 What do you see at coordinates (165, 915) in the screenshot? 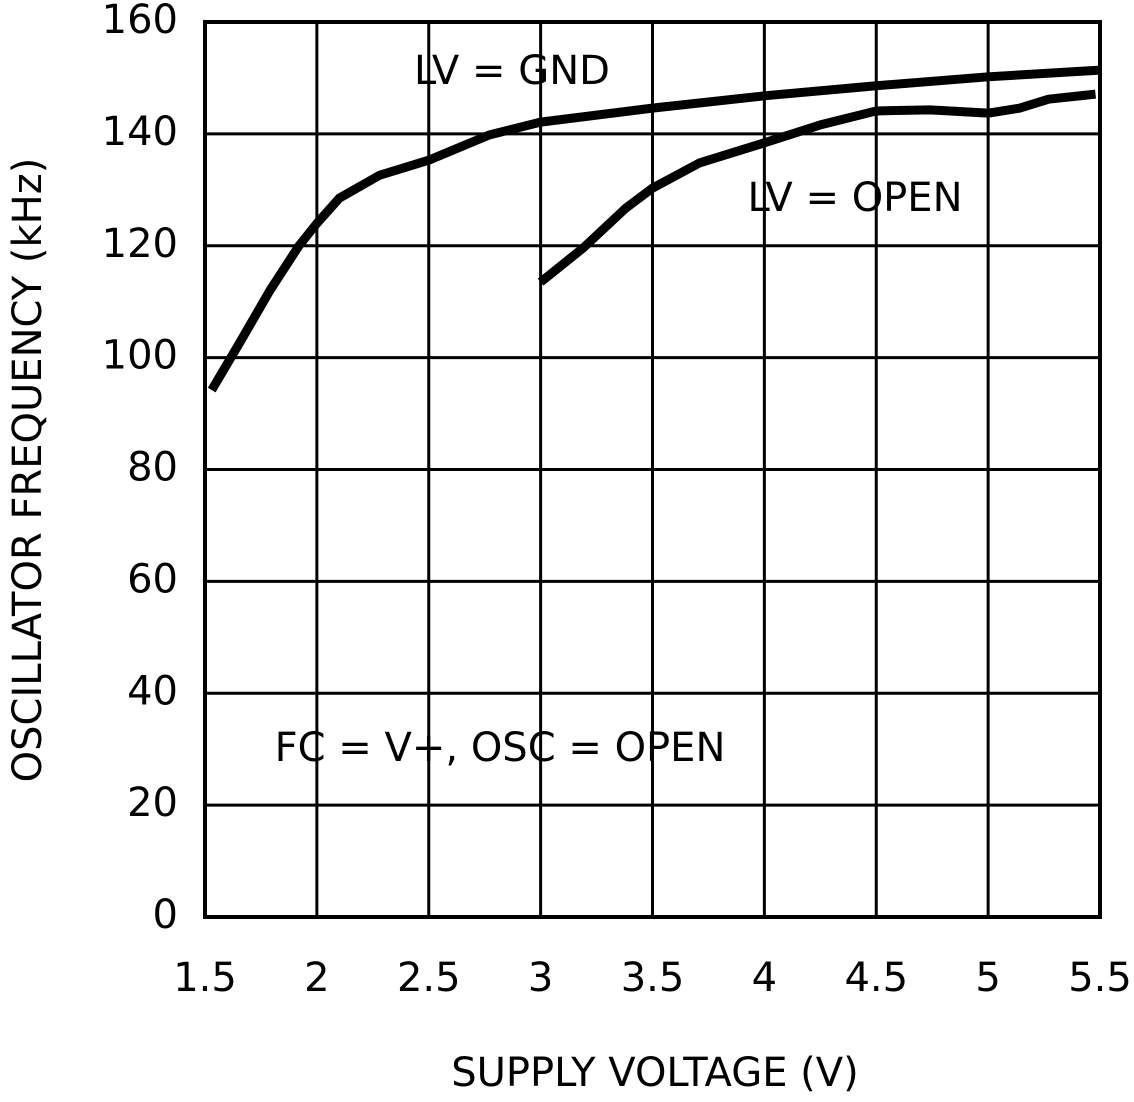
I see `y-tick-label: 0` at bounding box center [165, 915].